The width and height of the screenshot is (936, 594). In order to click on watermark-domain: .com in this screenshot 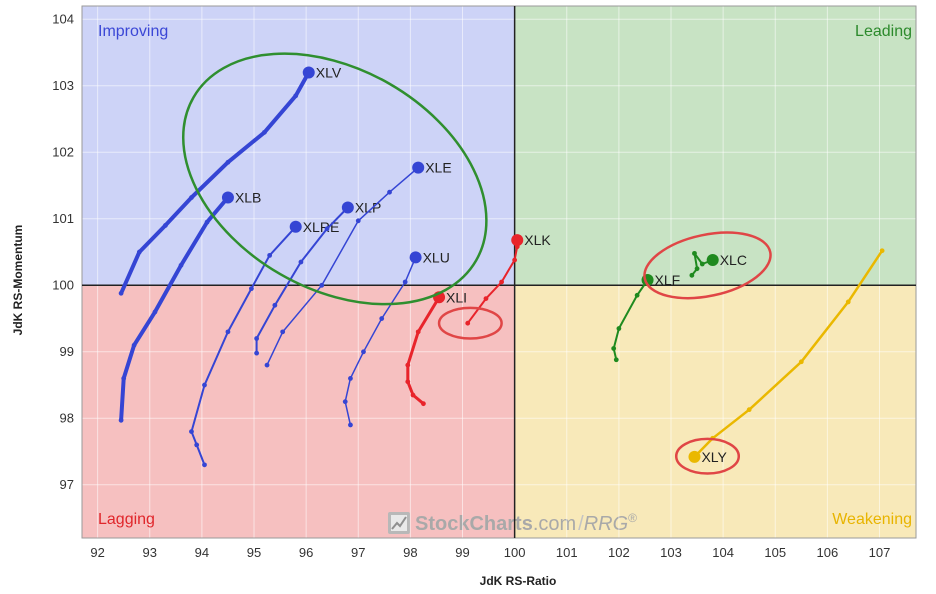, I will do `click(554, 524)`.